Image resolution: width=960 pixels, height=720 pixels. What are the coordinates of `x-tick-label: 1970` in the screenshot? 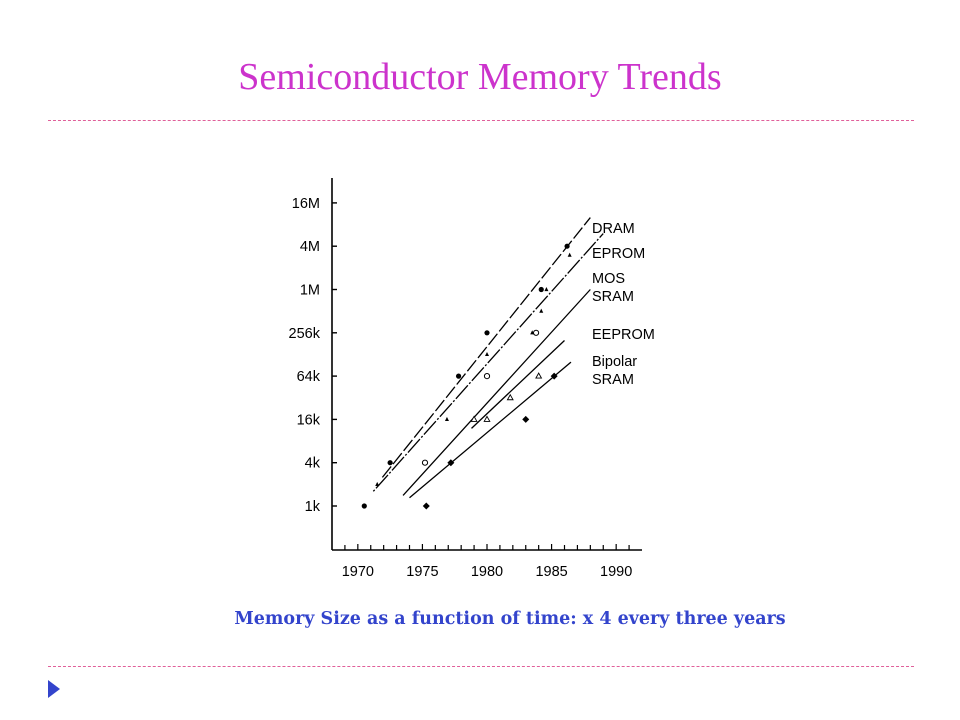 It's located at (358, 572).